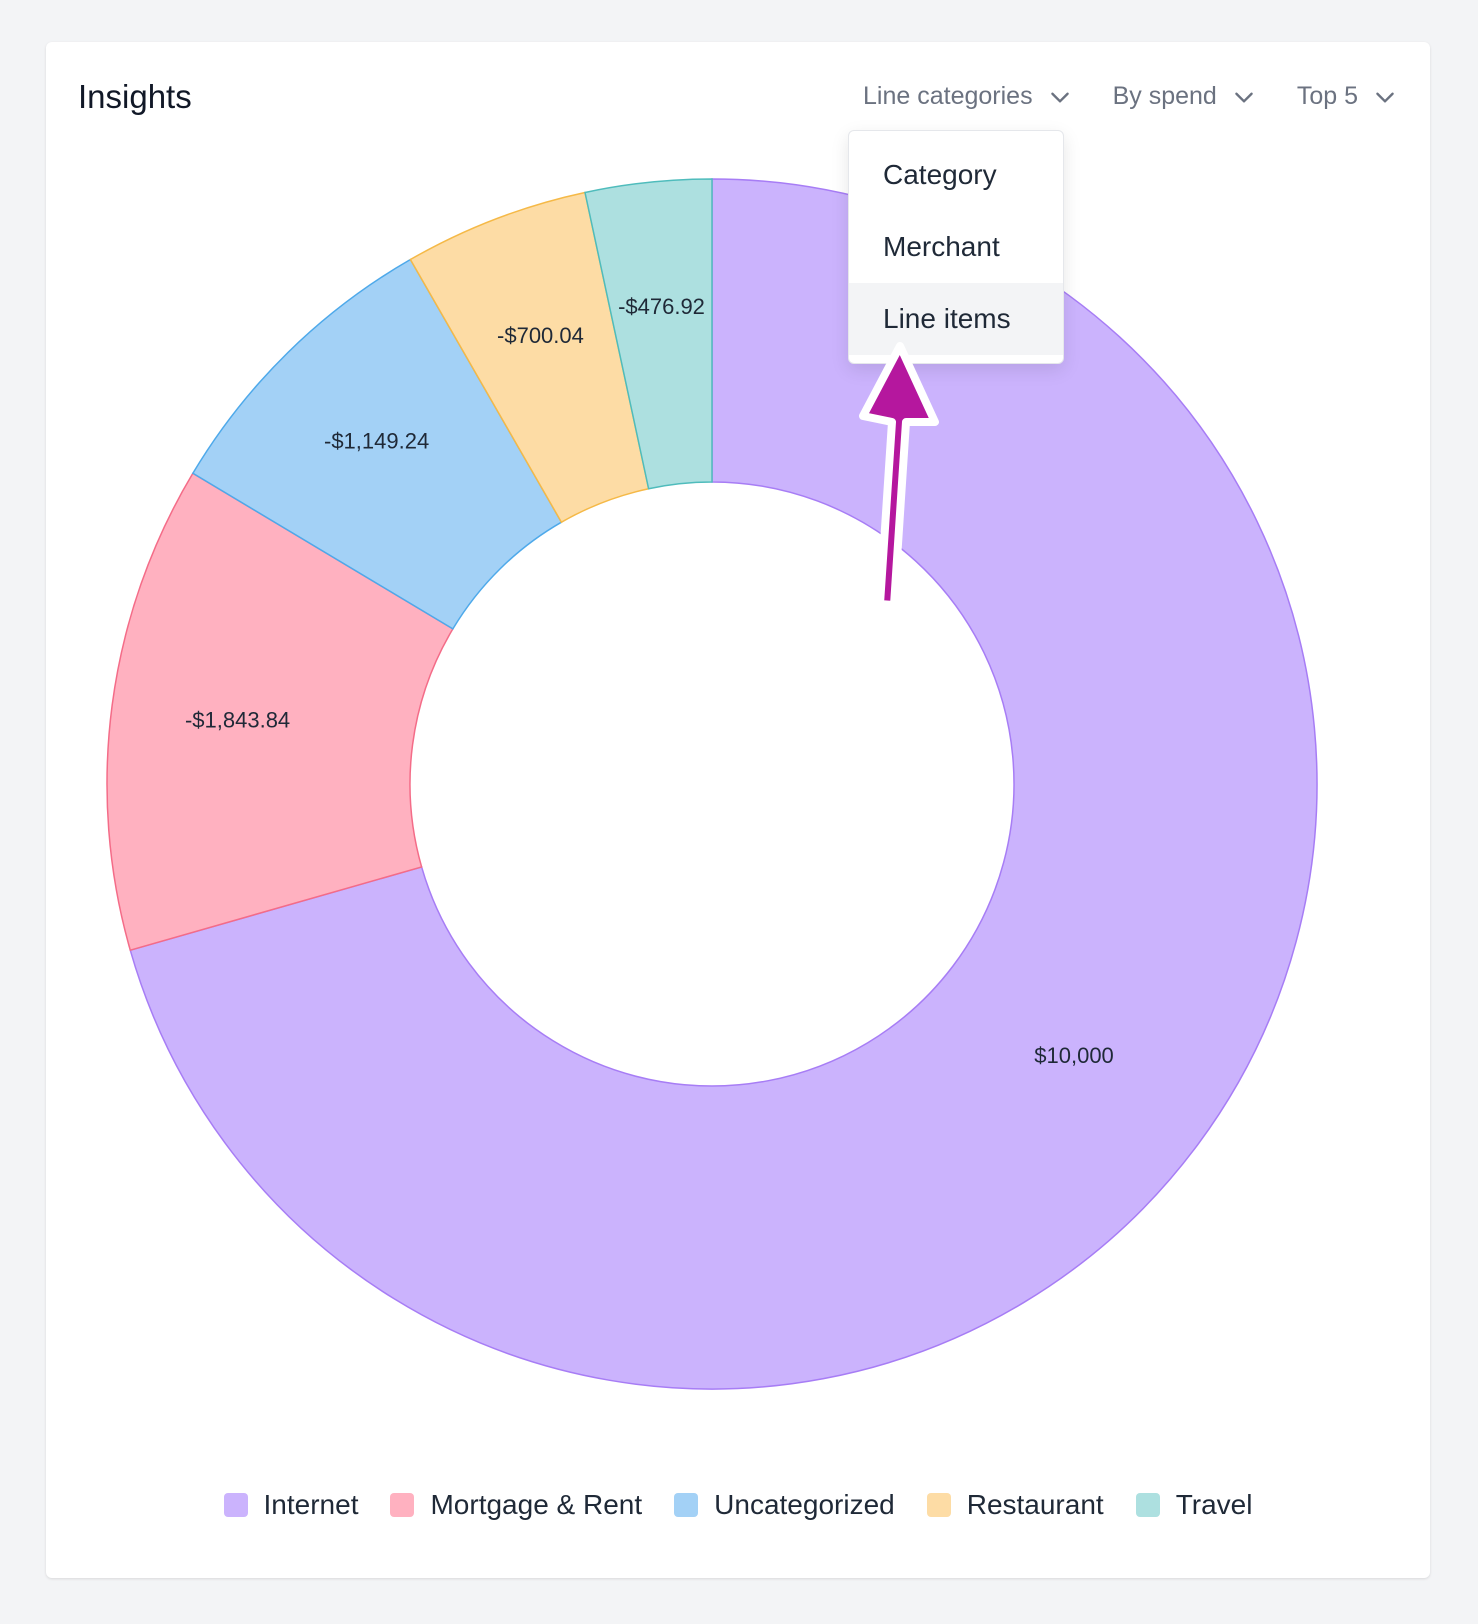 This screenshot has width=1478, height=1624. I want to click on slice-value-label: -$476.92, so click(661, 306).